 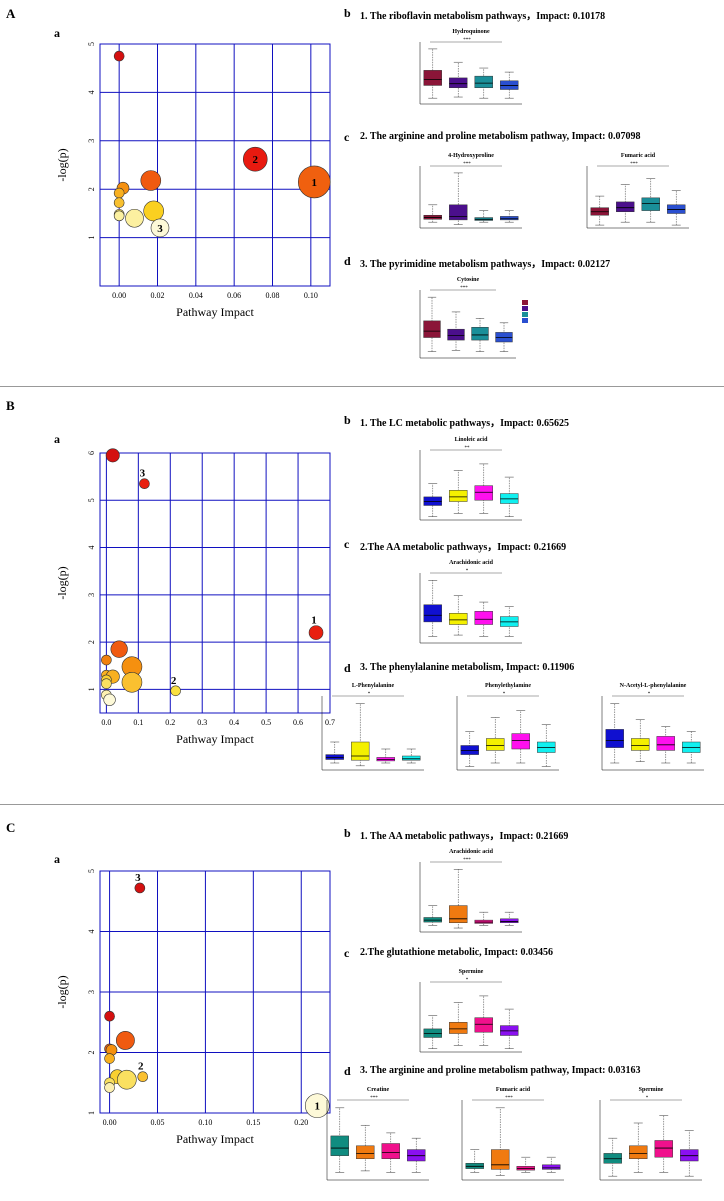 What do you see at coordinates (170, 722) in the screenshot?
I see `x-tick-label: 0.2` at bounding box center [170, 722].